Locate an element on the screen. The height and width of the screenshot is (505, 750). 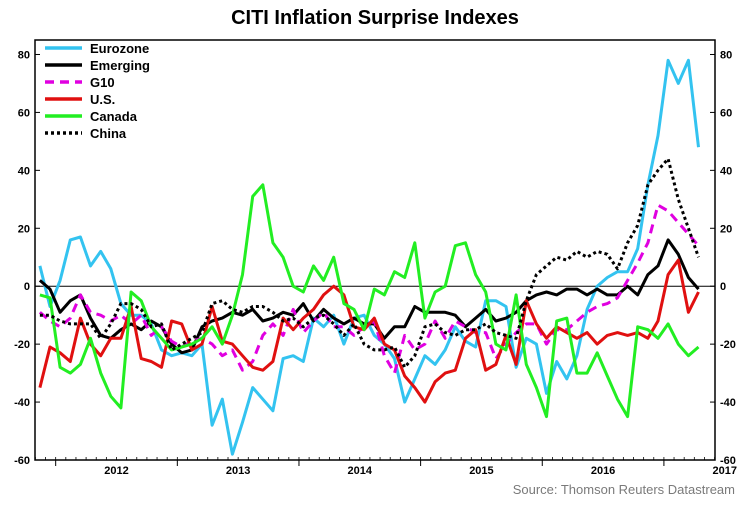
legend-label: G10 is located at coordinates (102, 82).